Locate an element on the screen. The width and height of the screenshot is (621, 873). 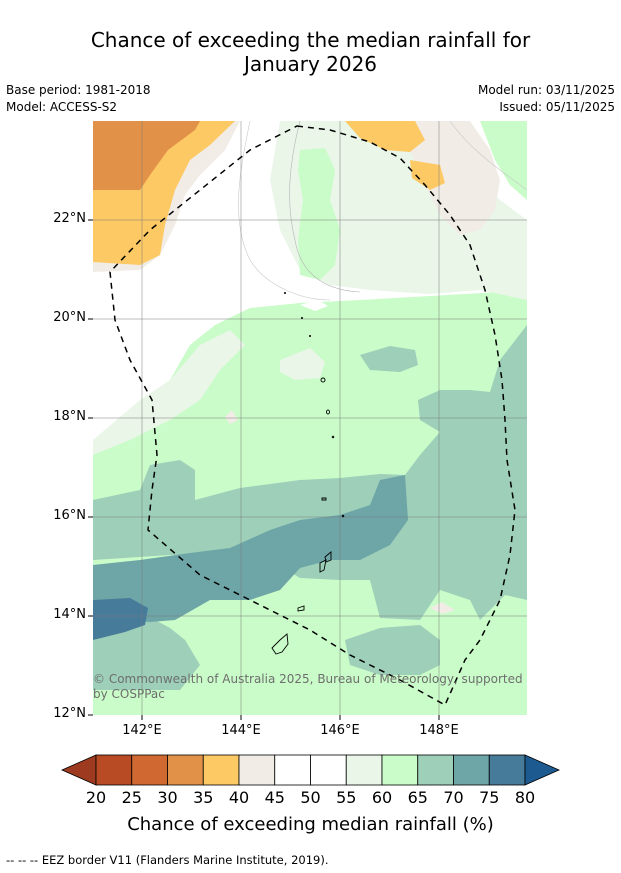
meta-left: Base period: 1981-2018 Model: ACCESS-S2 is located at coordinates (78, 99).